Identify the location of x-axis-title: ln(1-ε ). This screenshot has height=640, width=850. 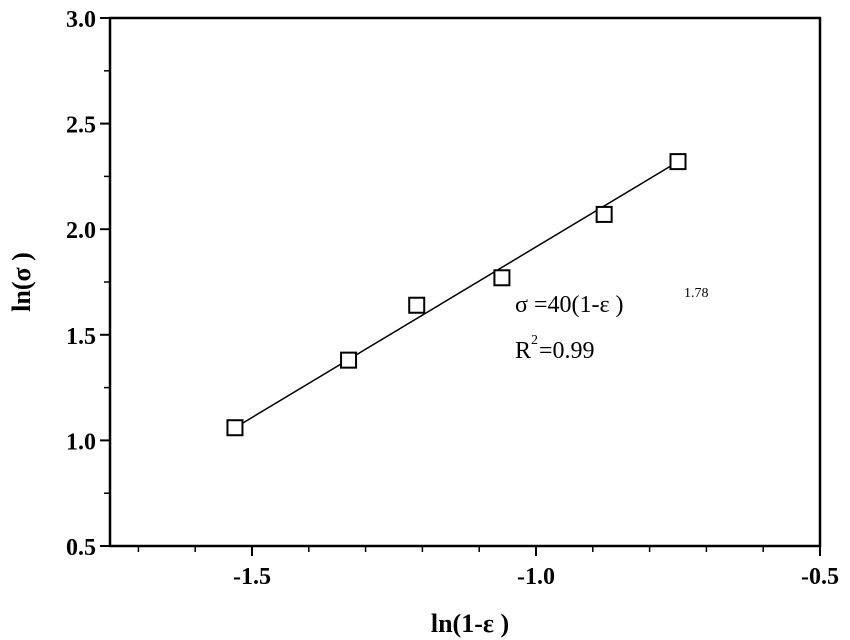
(470, 623).